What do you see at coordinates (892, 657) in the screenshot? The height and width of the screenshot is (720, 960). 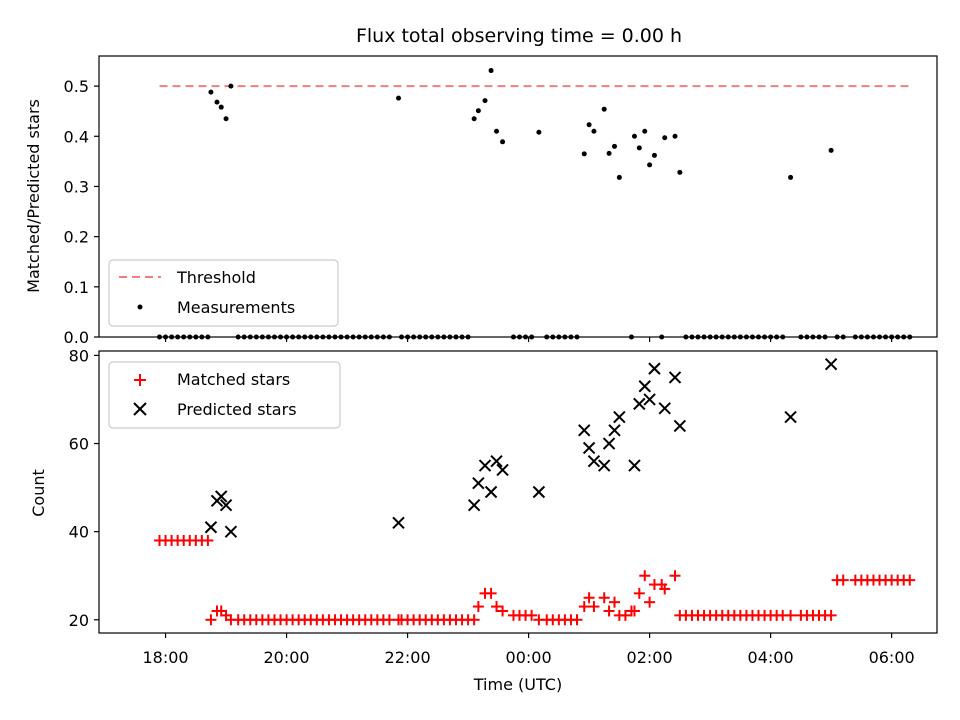 I see `x-tick-label: 06:00` at bounding box center [892, 657].